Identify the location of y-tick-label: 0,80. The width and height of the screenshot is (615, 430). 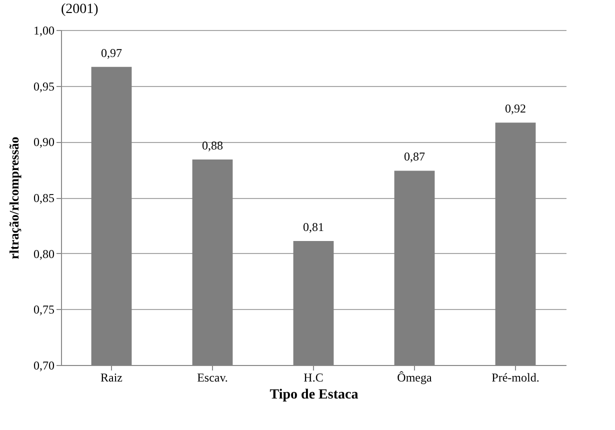
(44, 253).